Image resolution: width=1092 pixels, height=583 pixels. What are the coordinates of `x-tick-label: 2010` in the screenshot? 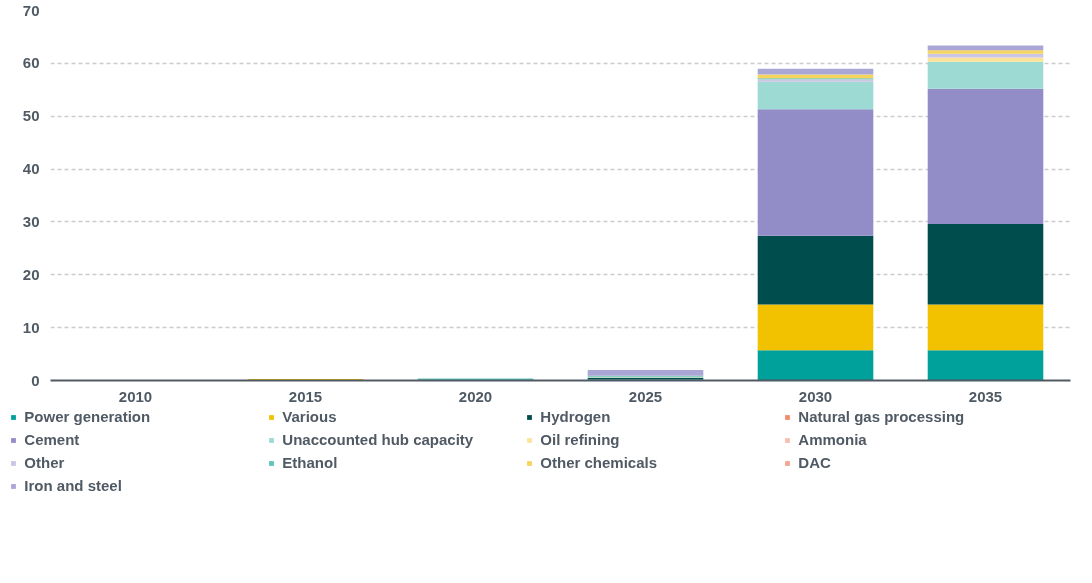 It's located at (135, 396).